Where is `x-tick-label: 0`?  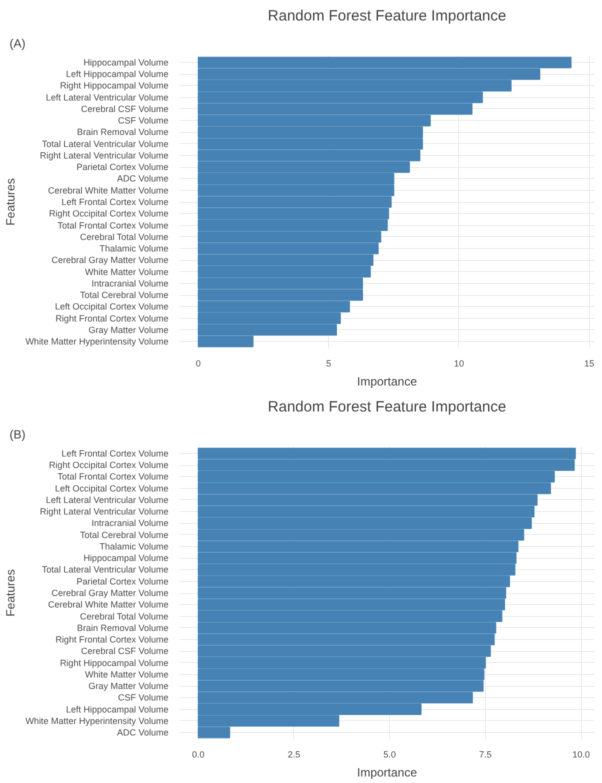 x-tick-label: 0 is located at coordinates (198, 363).